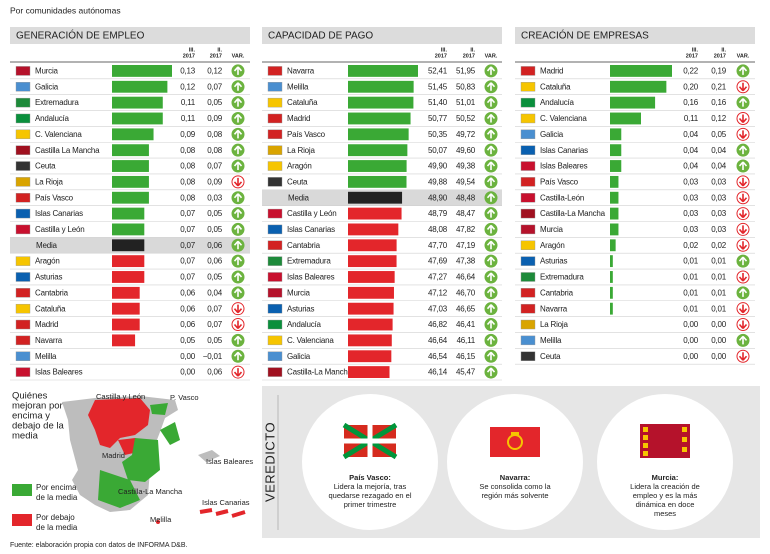  Describe the element at coordinates (159, 409) in the screenshot. I see `map-region-above` at that location.